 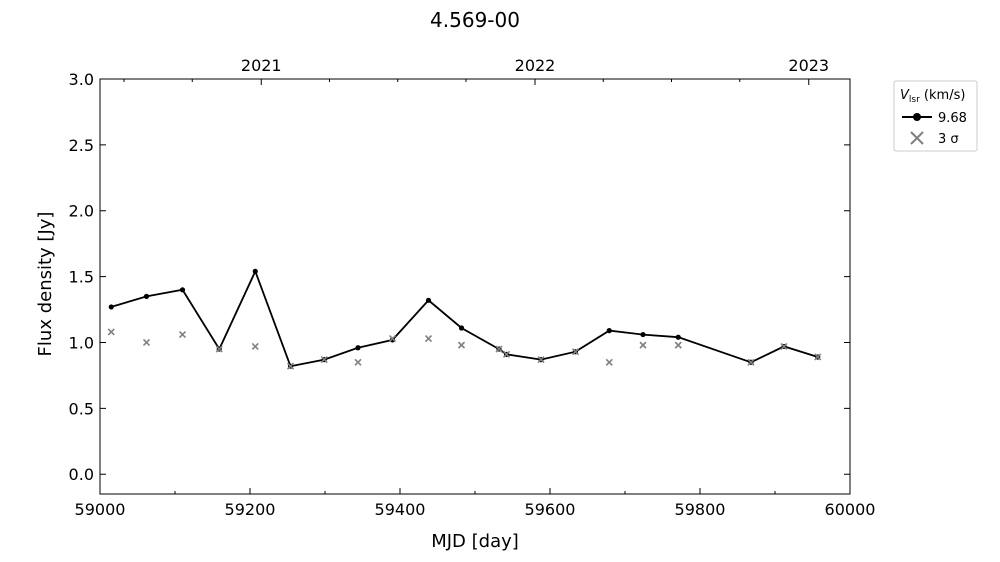 What do you see at coordinates (905, 95) in the screenshot?
I see `legend-title-main: V` at bounding box center [905, 95].